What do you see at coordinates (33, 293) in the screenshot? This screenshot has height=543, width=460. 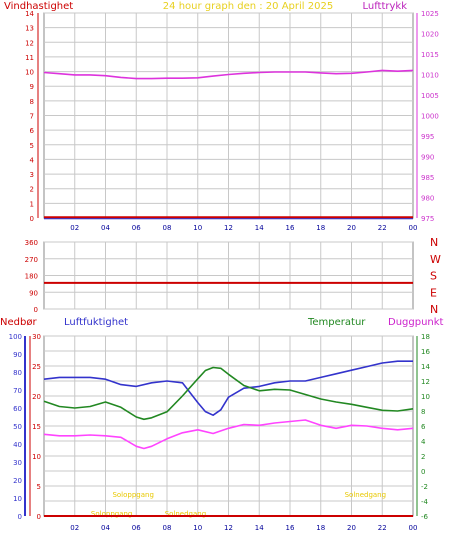 I see `direction-y-tick-label: 90` at bounding box center [33, 293].